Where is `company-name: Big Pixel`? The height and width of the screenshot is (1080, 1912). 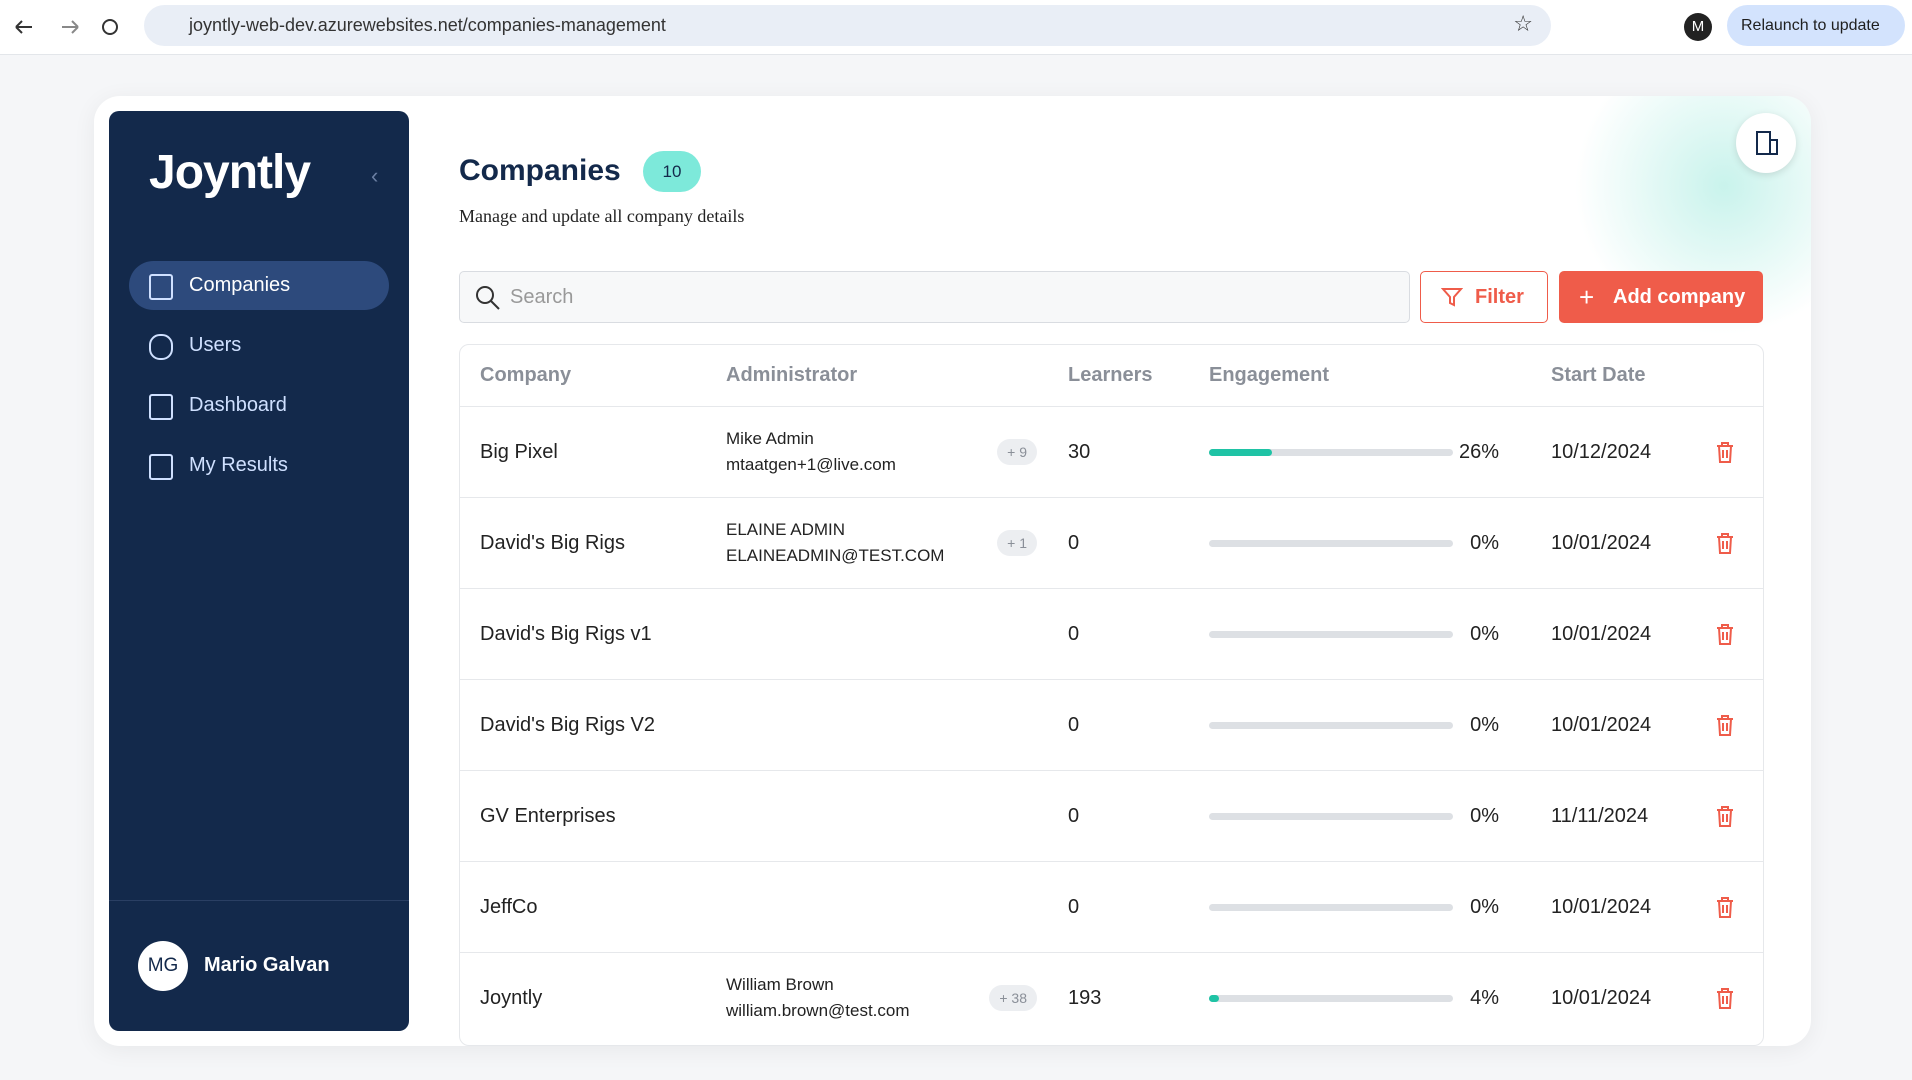
company-name: Big Pixel is located at coordinates (519, 452).